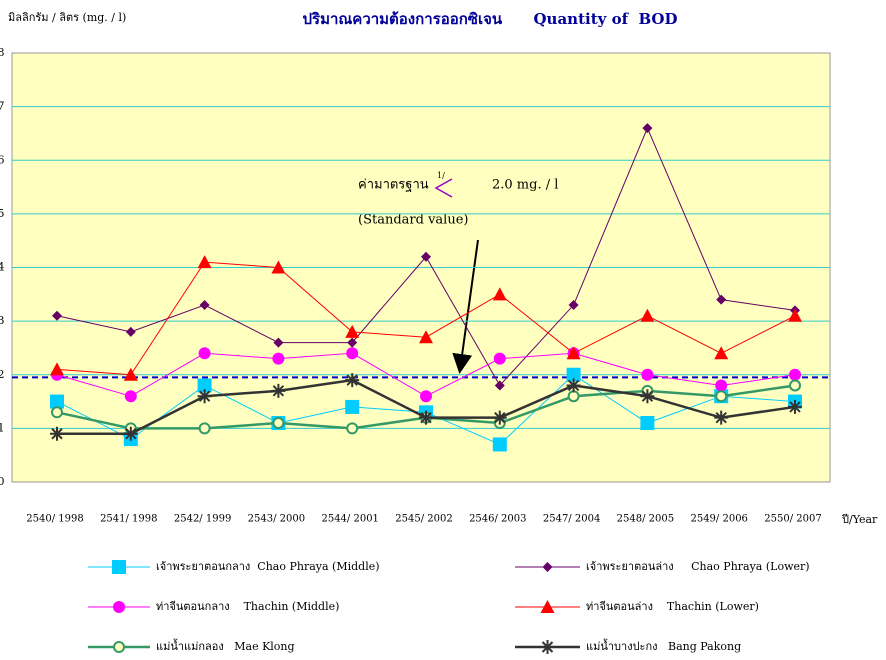 The image size is (886, 660). I want to click on annotation-subtext: (Standard value), so click(413, 220).